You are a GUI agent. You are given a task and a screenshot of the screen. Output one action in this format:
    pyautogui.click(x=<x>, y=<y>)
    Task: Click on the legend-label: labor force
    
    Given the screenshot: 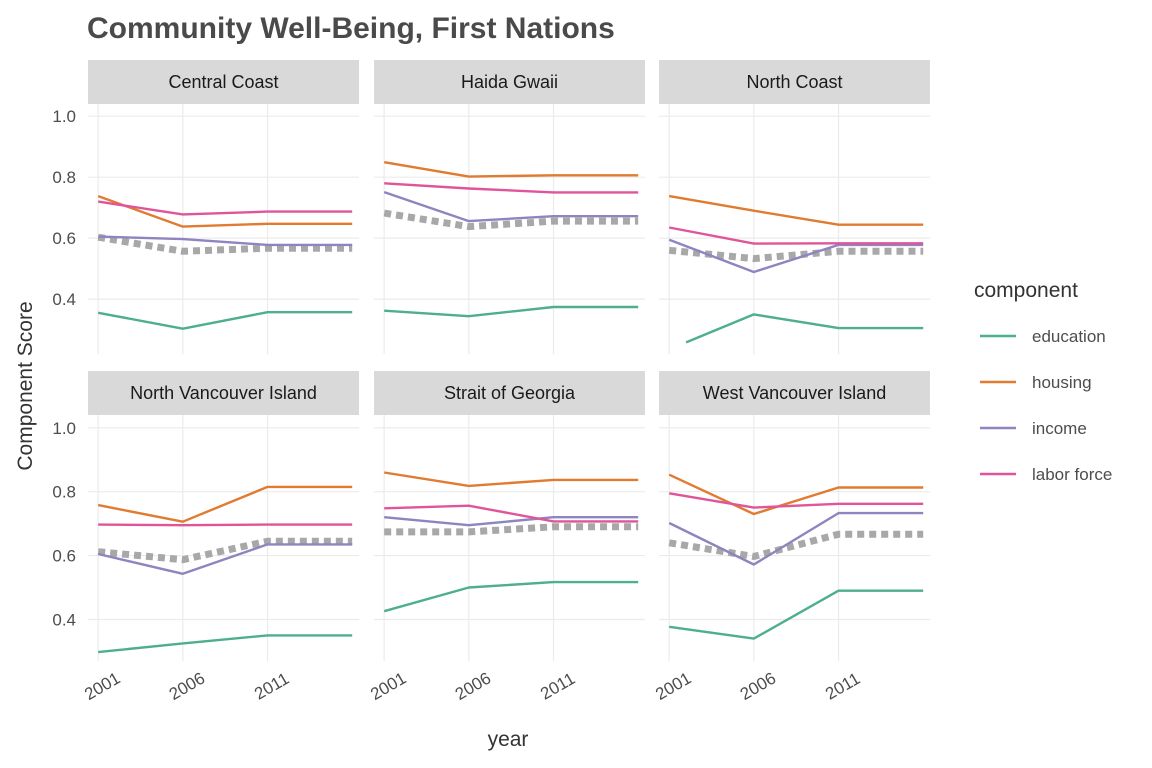 What is the action you would take?
    pyautogui.click(x=1072, y=474)
    